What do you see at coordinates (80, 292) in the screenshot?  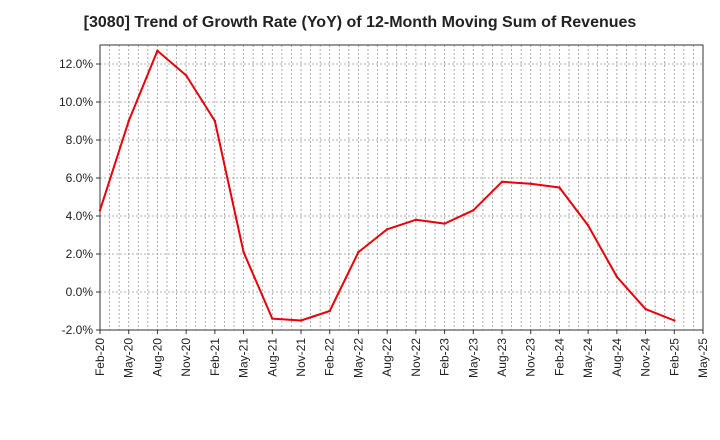 I see `y-tick-label: 0.0%` at bounding box center [80, 292].